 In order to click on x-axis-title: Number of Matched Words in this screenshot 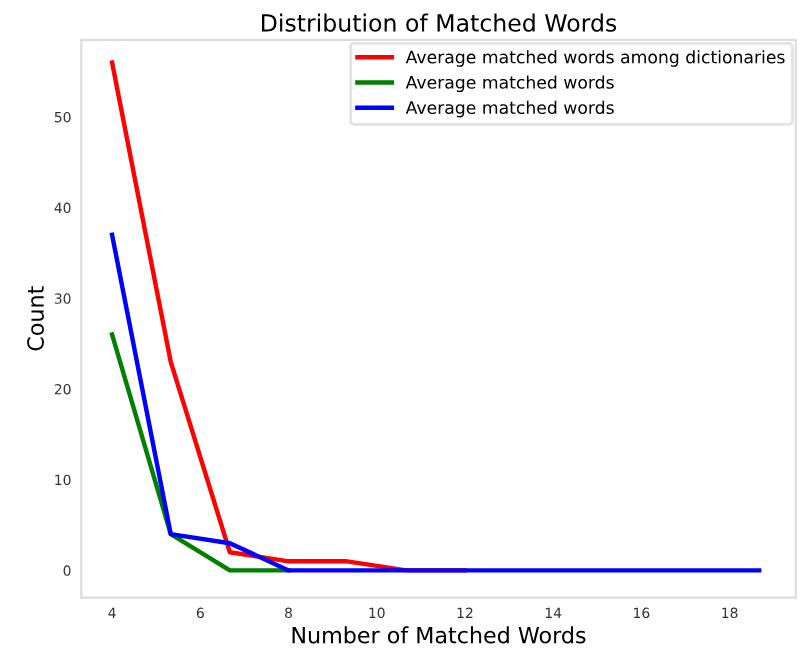, I will do `click(439, 635)`.